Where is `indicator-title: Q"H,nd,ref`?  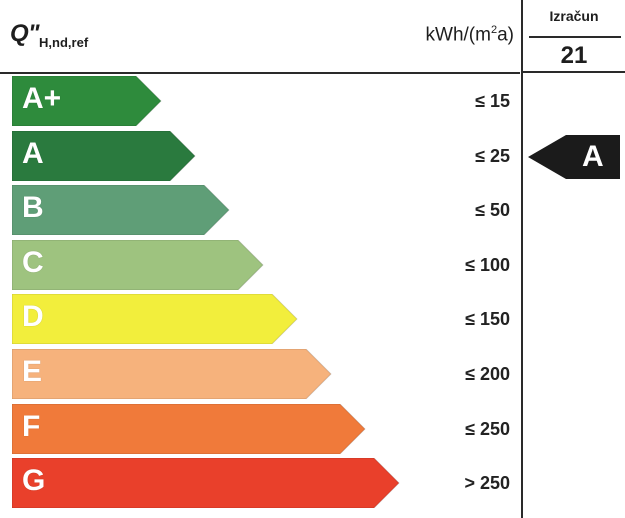
indicator-title: Q"H,nd,ref is located at coordinates (49, 35).